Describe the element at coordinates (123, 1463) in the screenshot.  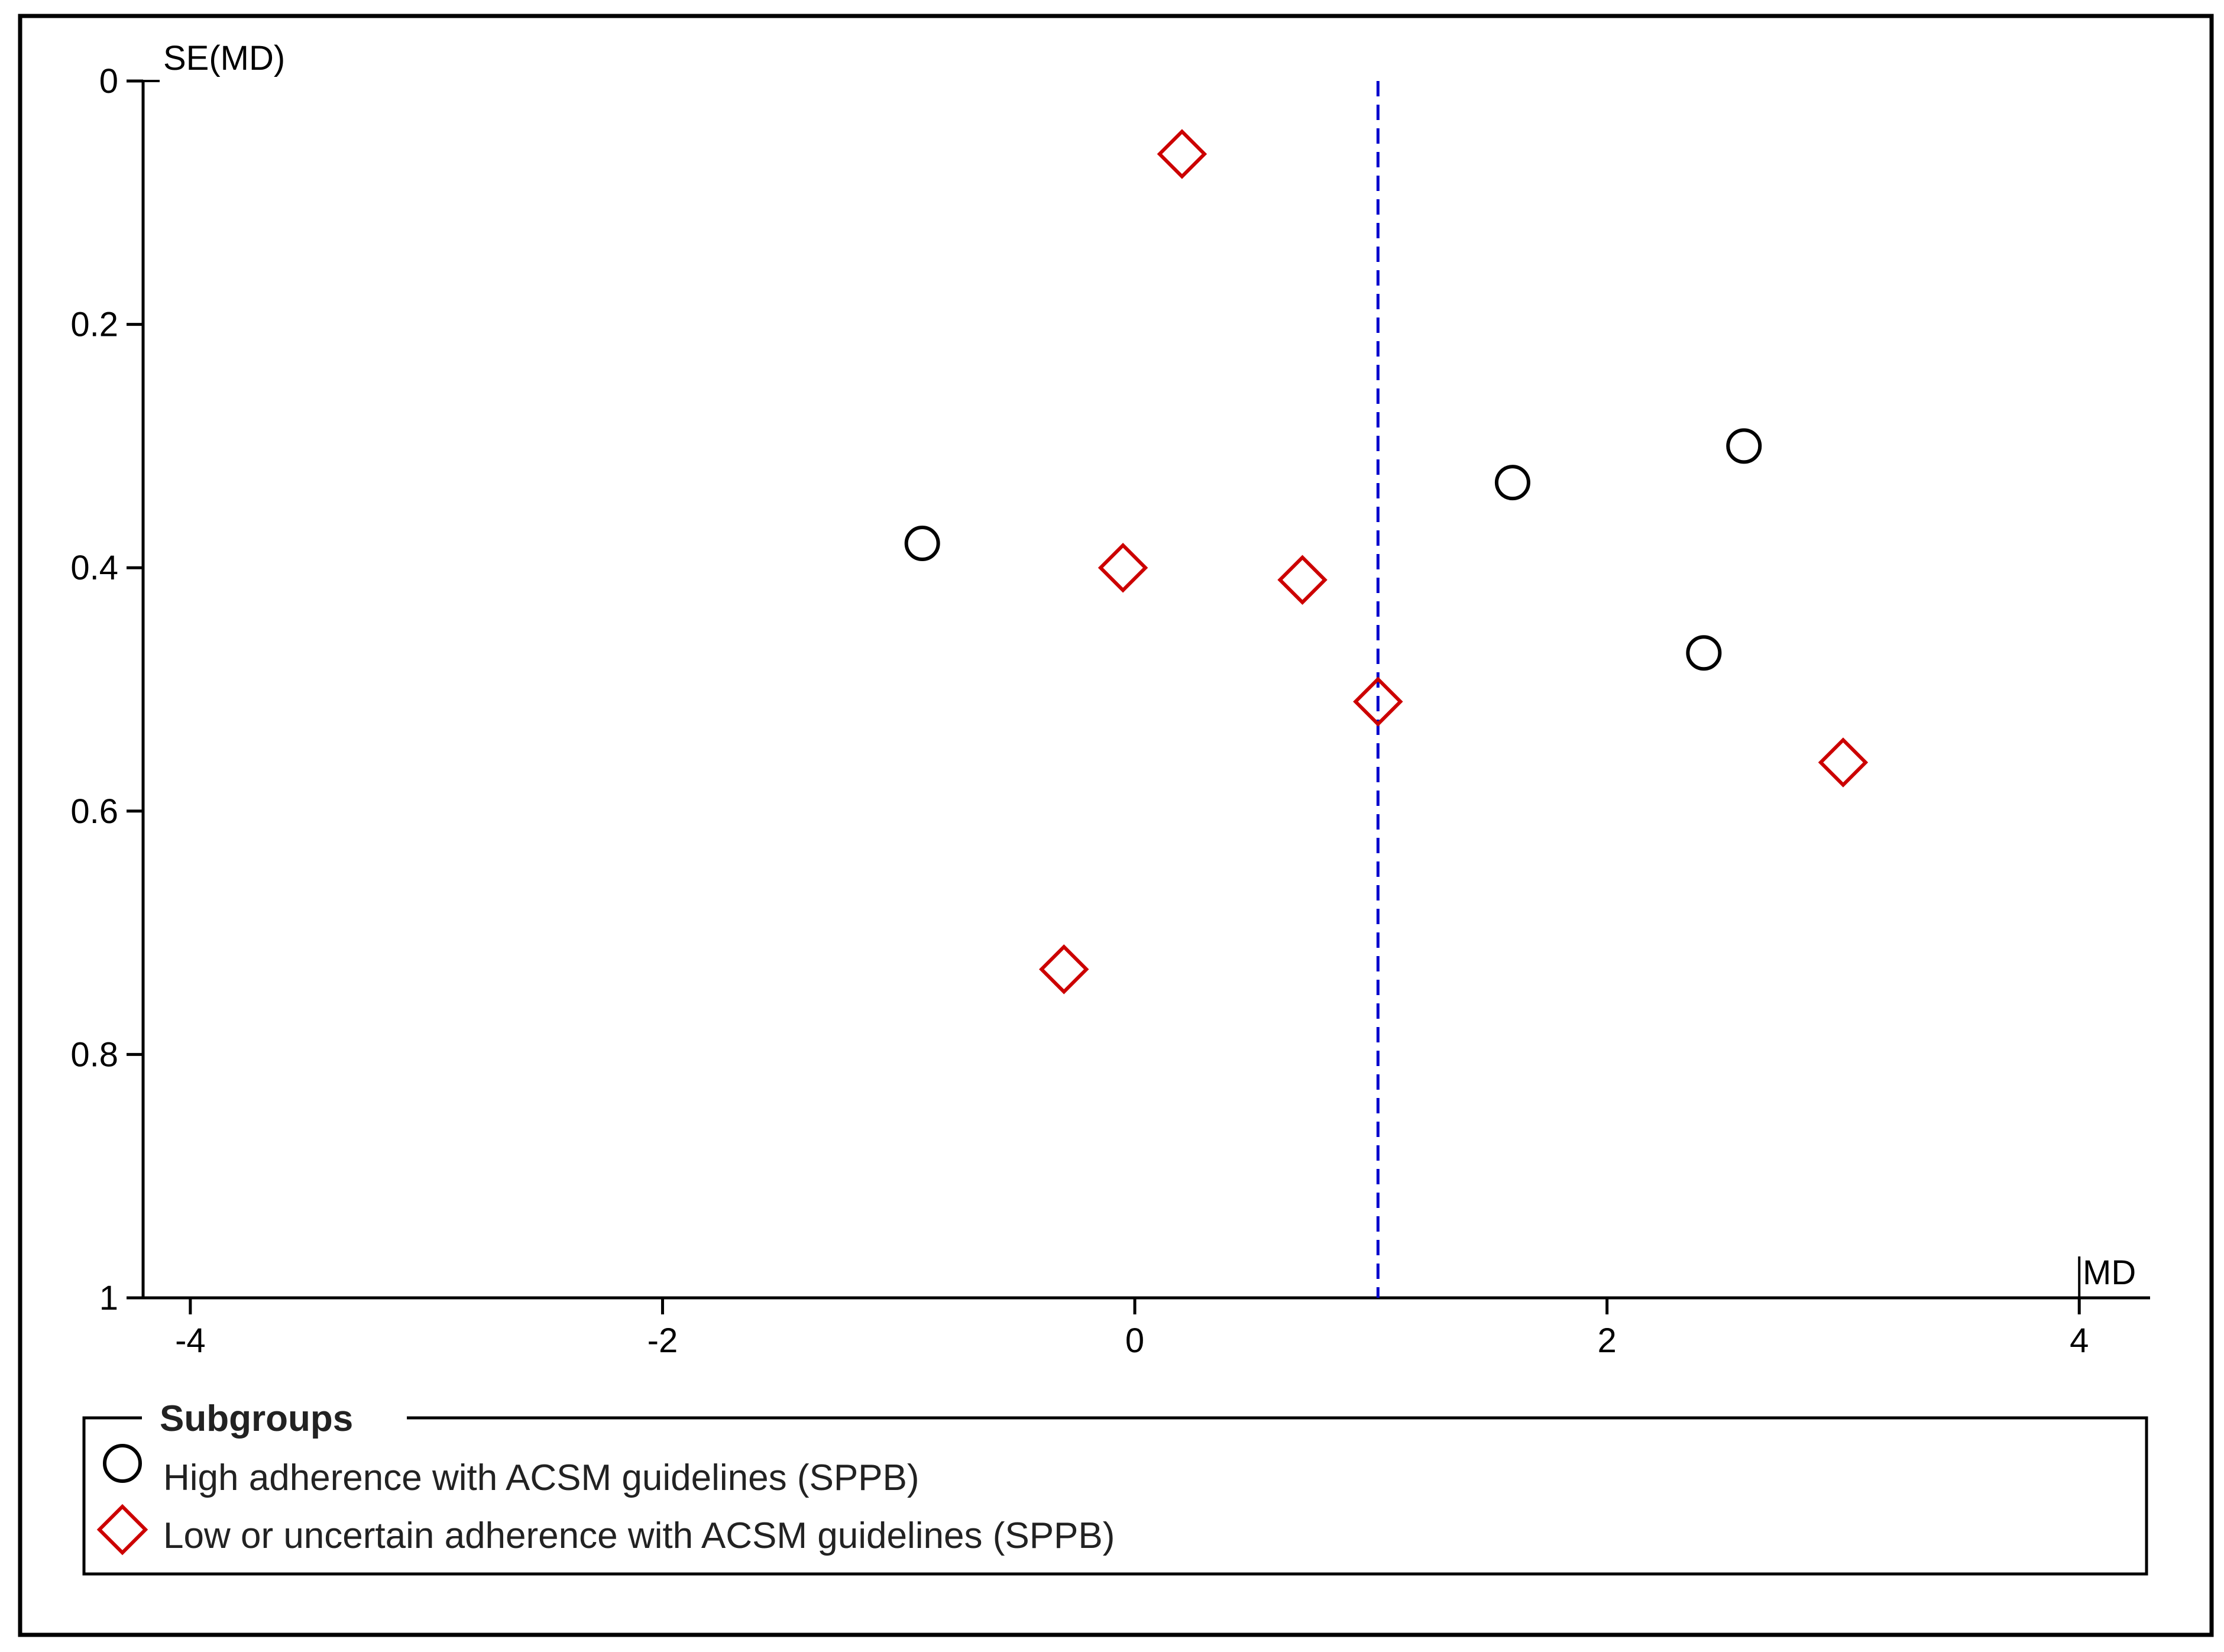
I see `legend-circle-marker` at that location.